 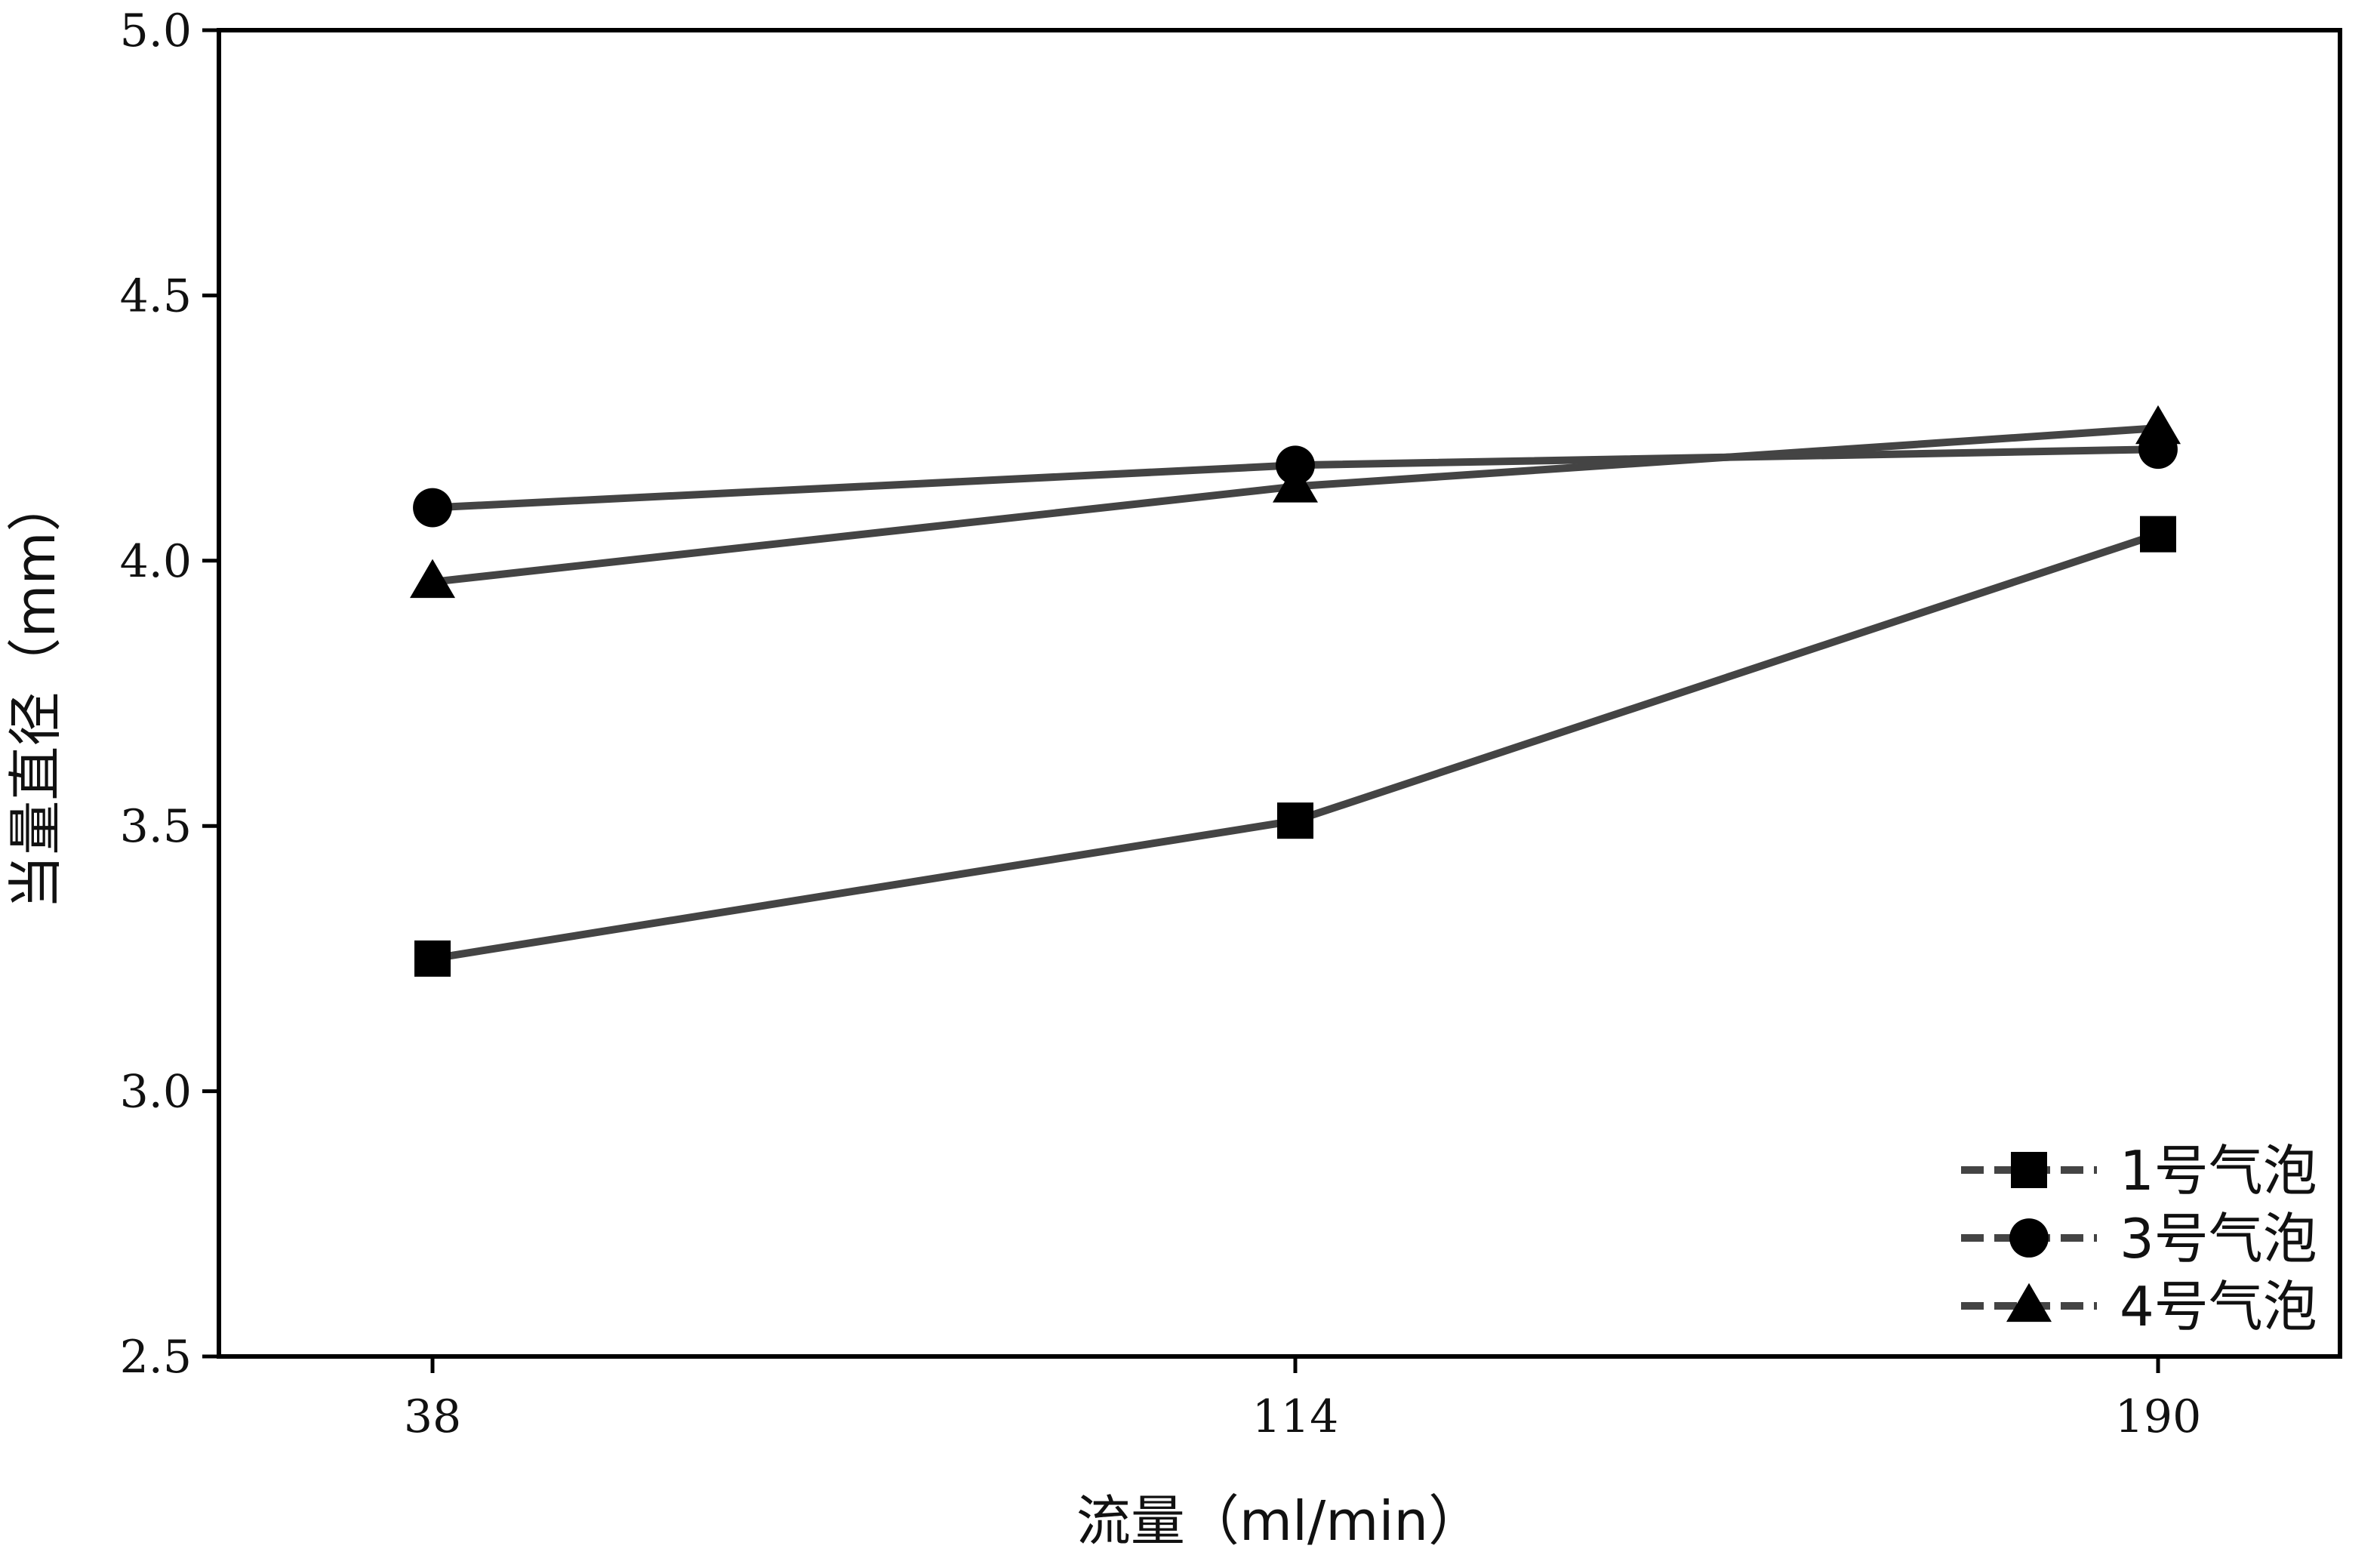 What do you see at coordinates (432, 1416) in the screenshot?
I see `x-tick-label: 38` at bounding box center [432, 1416].